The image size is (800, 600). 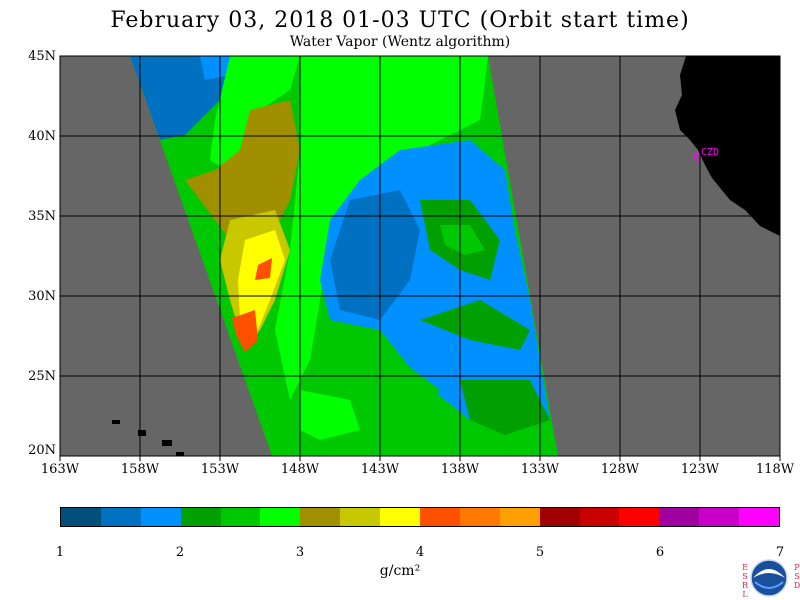 I want to click on lon-label-158w: 158W, so click(x=140, y=469).